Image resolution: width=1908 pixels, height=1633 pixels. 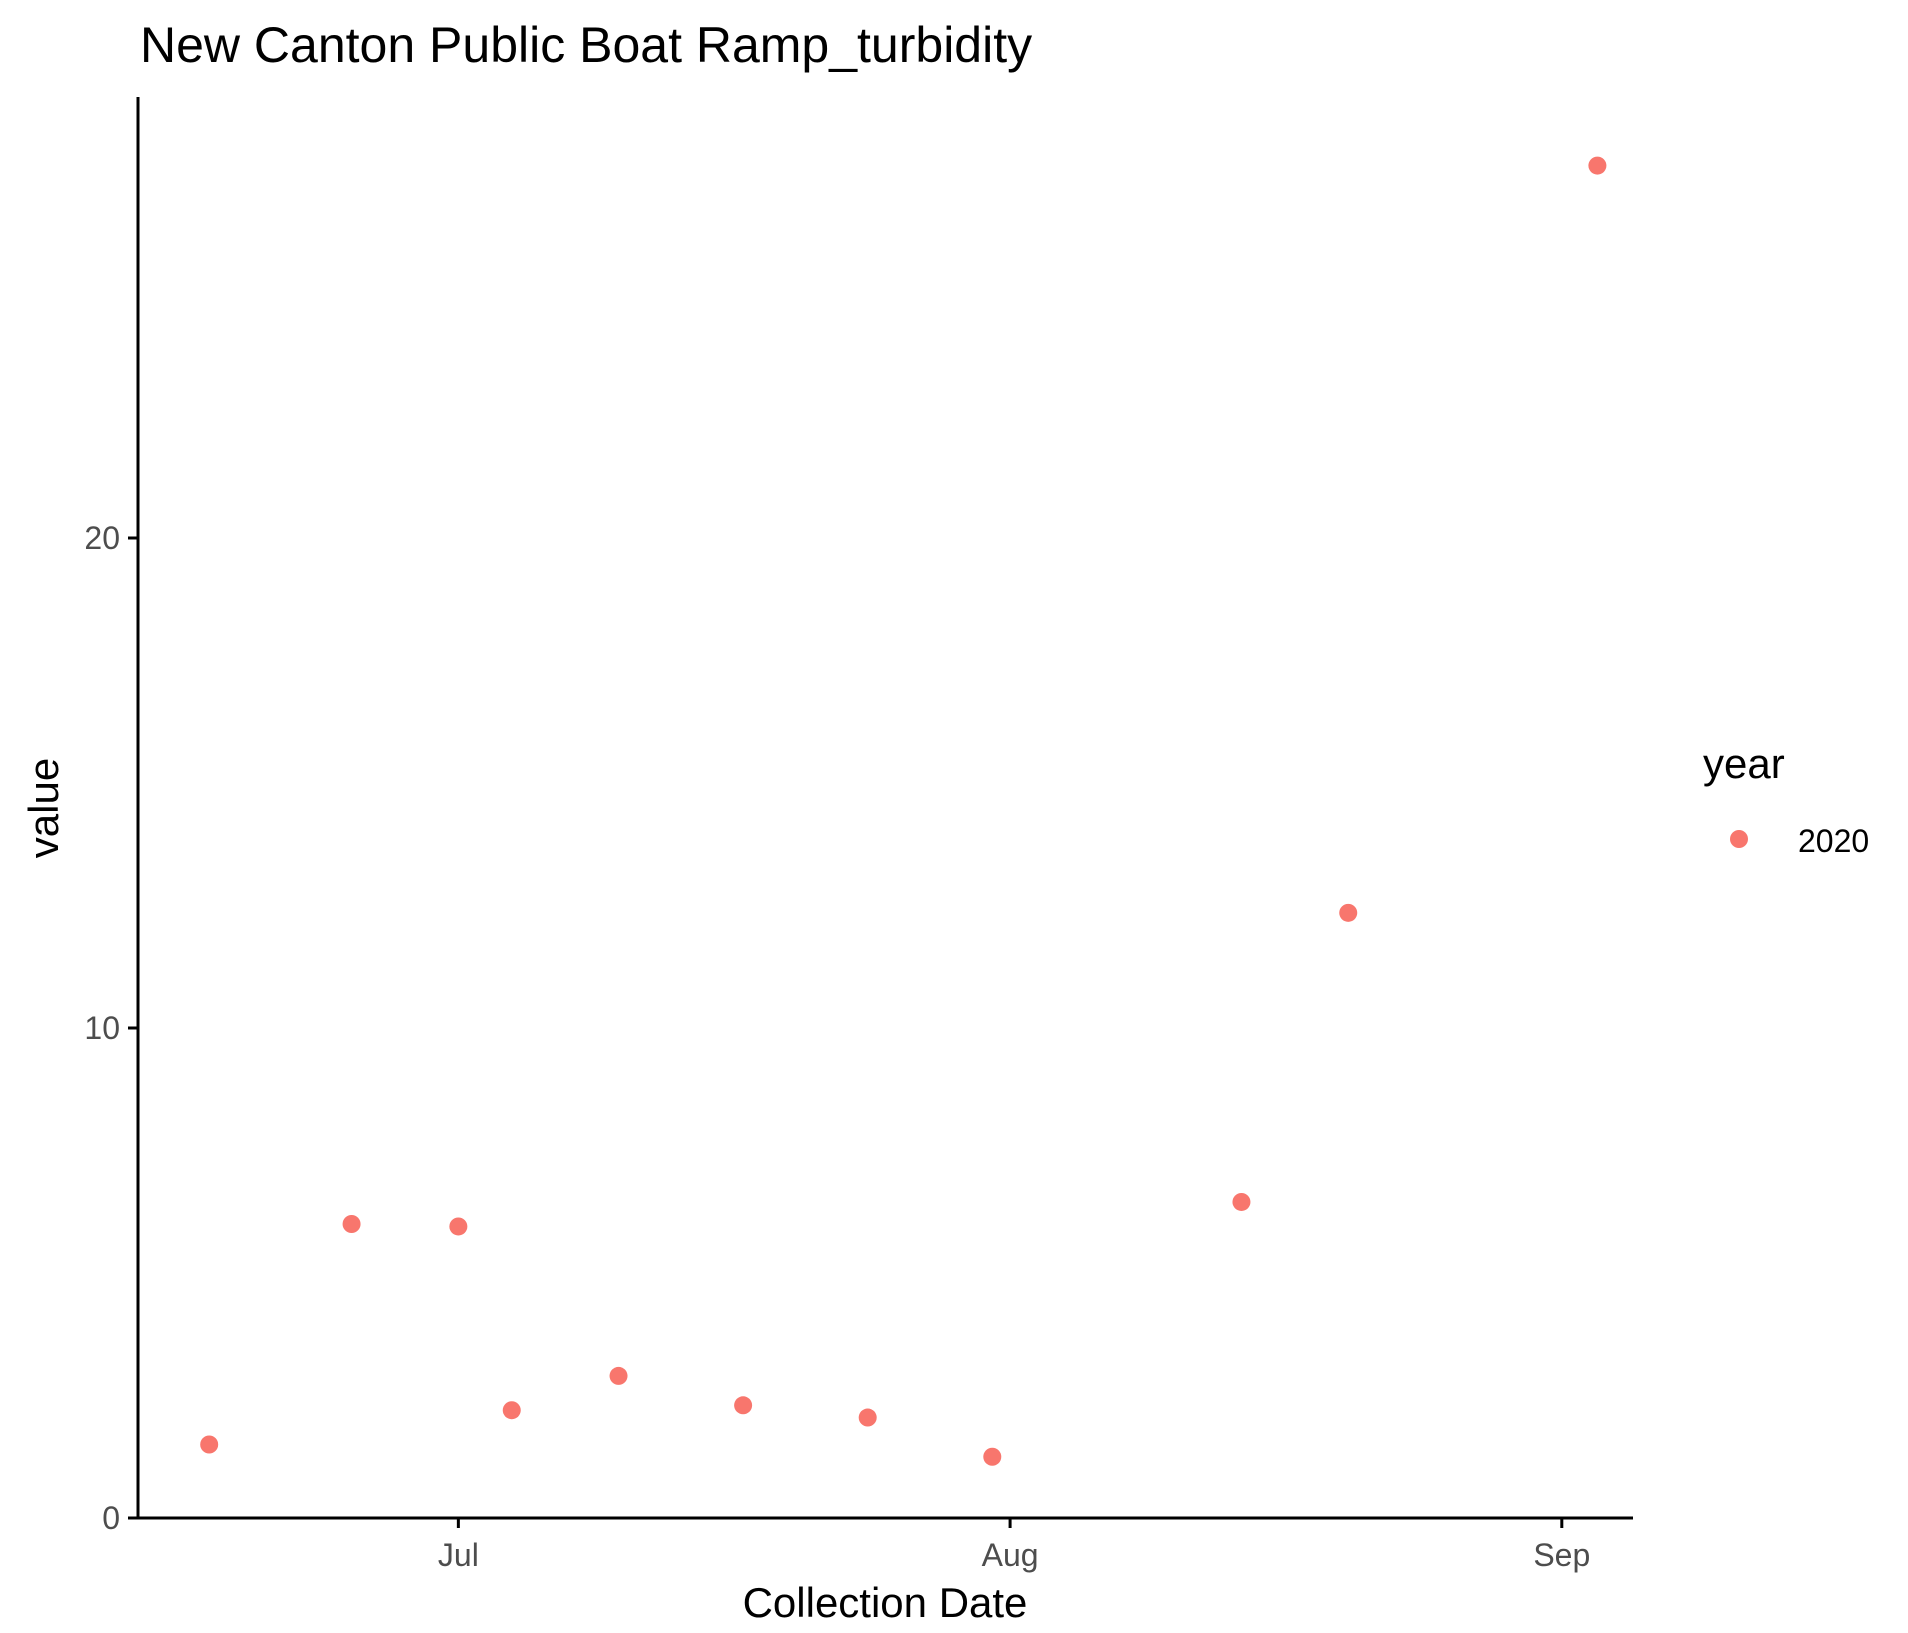 I want to click on y-axis-ticks: 0 10 20, so click(x=111, y=1028).